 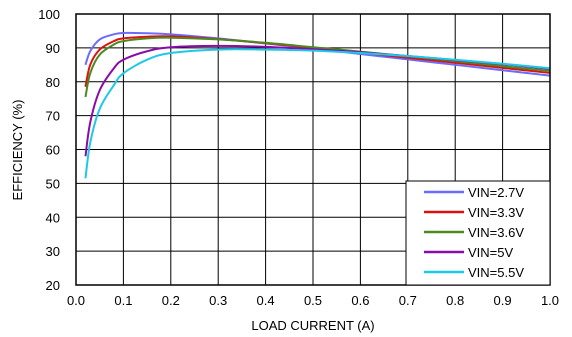 What do you see at coordinates (53, 82) in the screenshot?
I see `y-tick-label: 80` at bounding box center [53, 82].